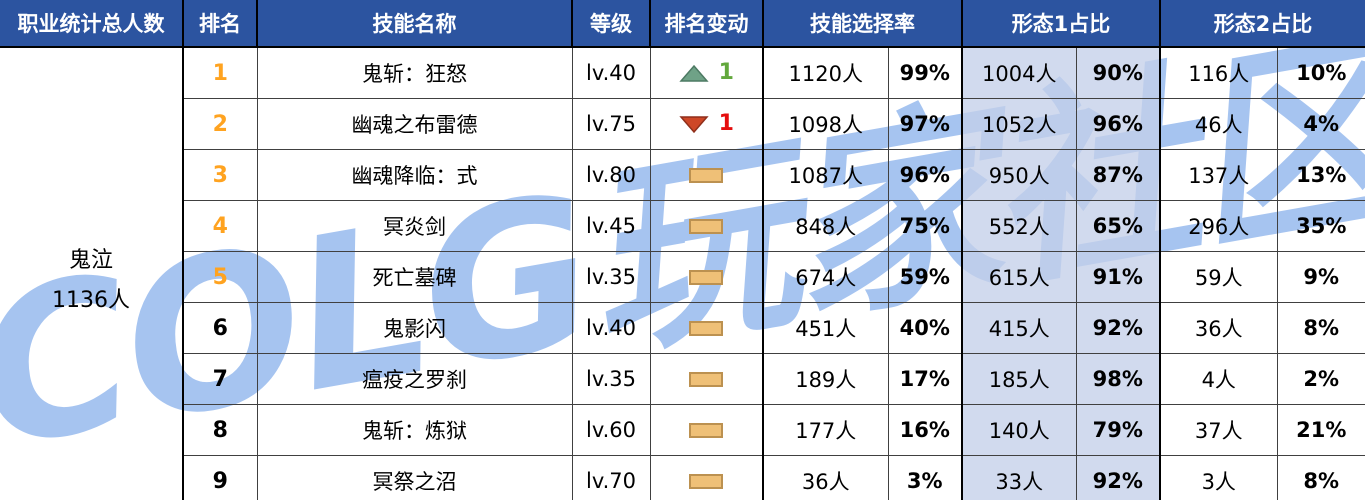 Image resolution: width=1365 pixels, height=500 pixels. I want to click on level-cell: lv.35, so click(611, 277).